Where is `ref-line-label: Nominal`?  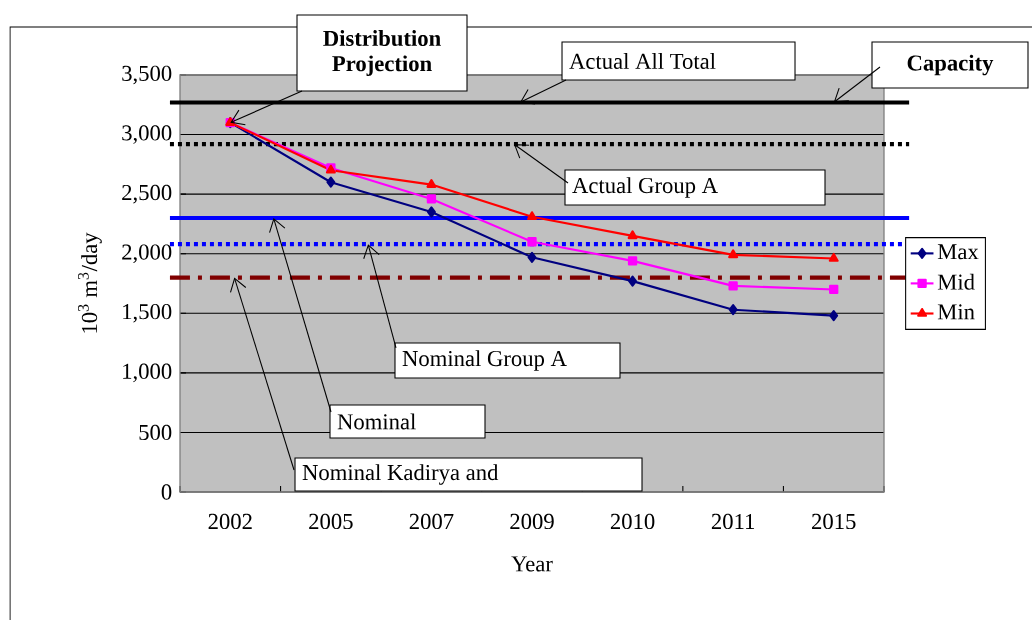 ref-line-label: Nominal is located at coordinates (376, 421).